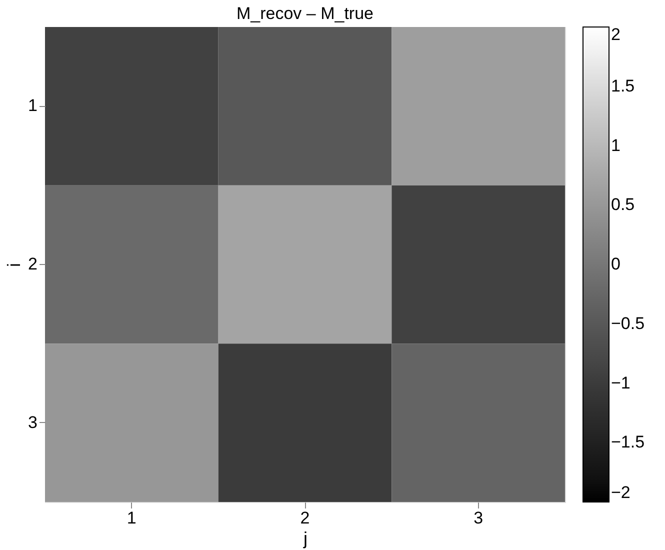 The width and height of the screenshot is (665, 550). What do you see at coordinates (628, 442) in the screenshot?
I see `color-bar-label: −1.5` at bounding box center [628, 442].